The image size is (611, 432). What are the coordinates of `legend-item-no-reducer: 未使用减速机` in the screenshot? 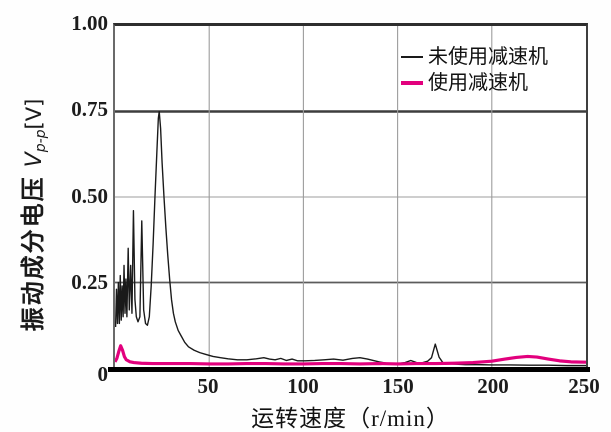 It's located at (474, 57).